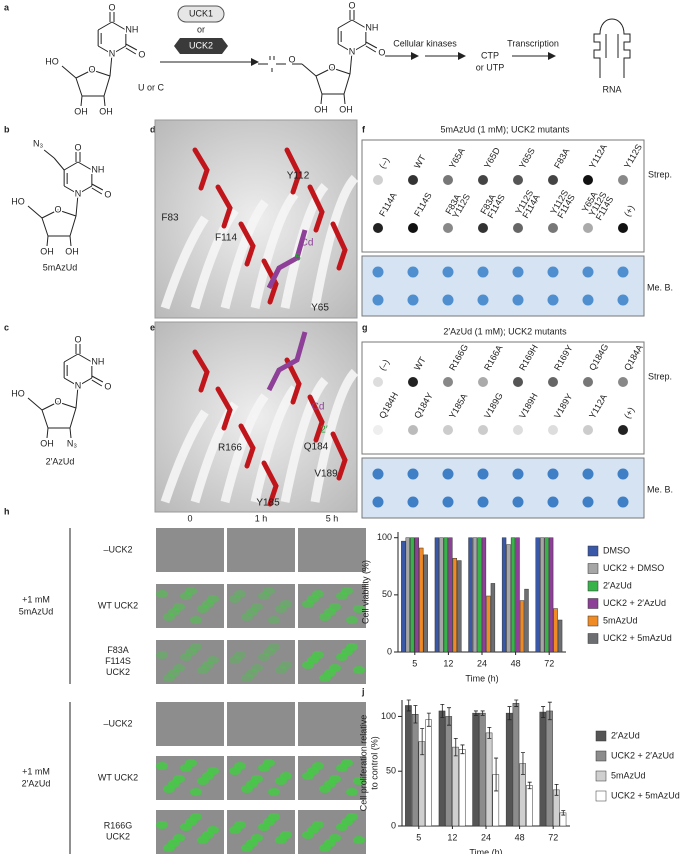  What do you see at coordinates (482, 663) in the screenshot?
I see `x-tick-label: 24` at bounding box center [482, 663].